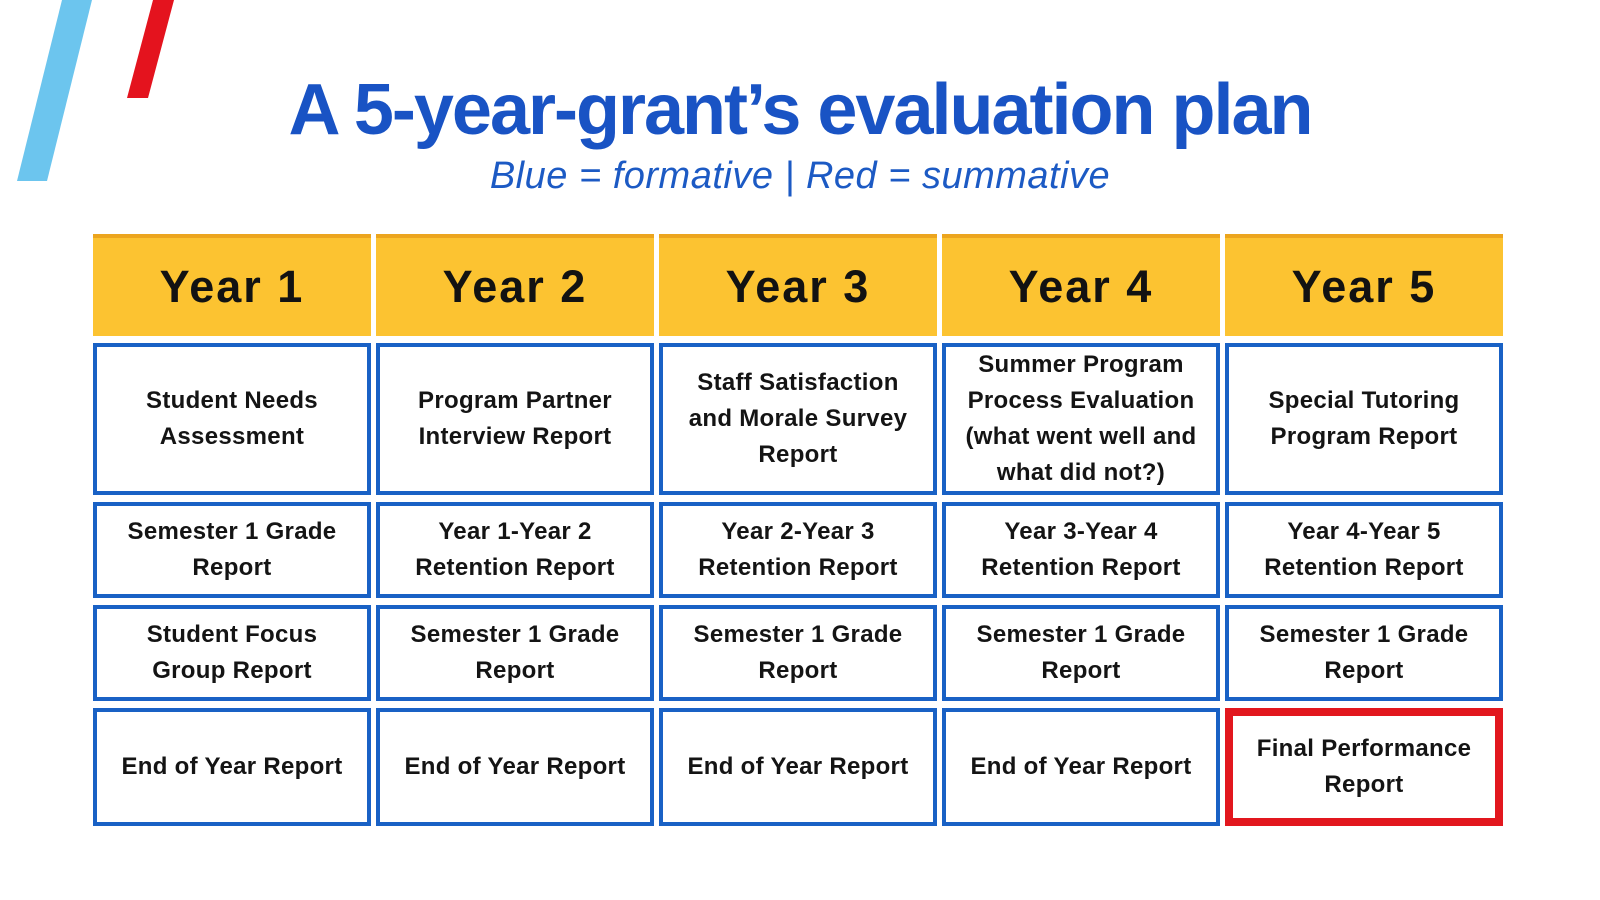 The width and height of the screenshot is (1600, 900). What do you see at coordinates (232, 418) in the screenshot?
I see `table-cell: Student Needs Assessment` at bounding box center [232, 418].